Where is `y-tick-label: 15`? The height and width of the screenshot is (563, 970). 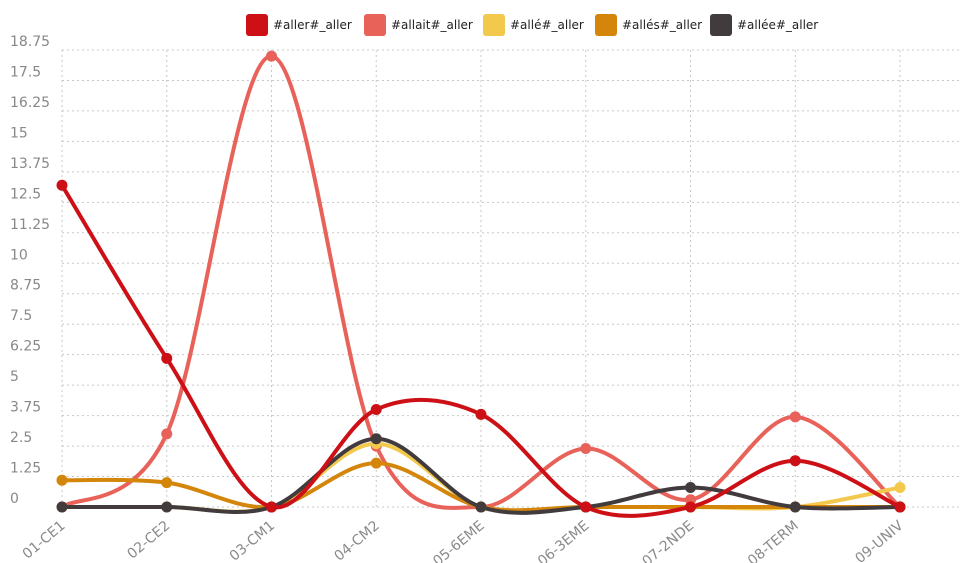 y-tick-label: 15 is located at coordinates (19, 133).